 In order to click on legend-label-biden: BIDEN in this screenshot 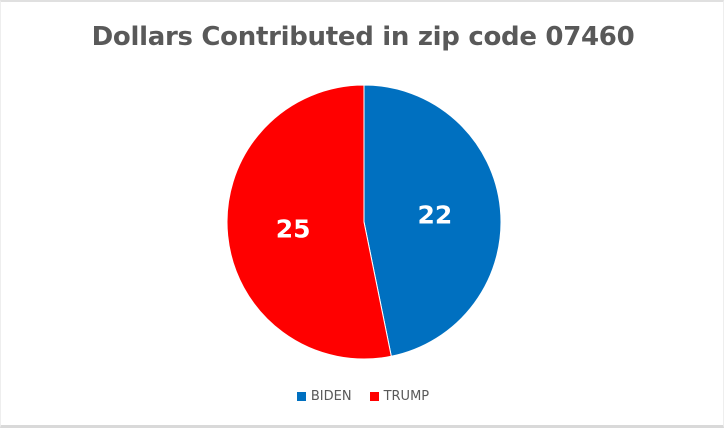, I will do `click(331, 396)`.